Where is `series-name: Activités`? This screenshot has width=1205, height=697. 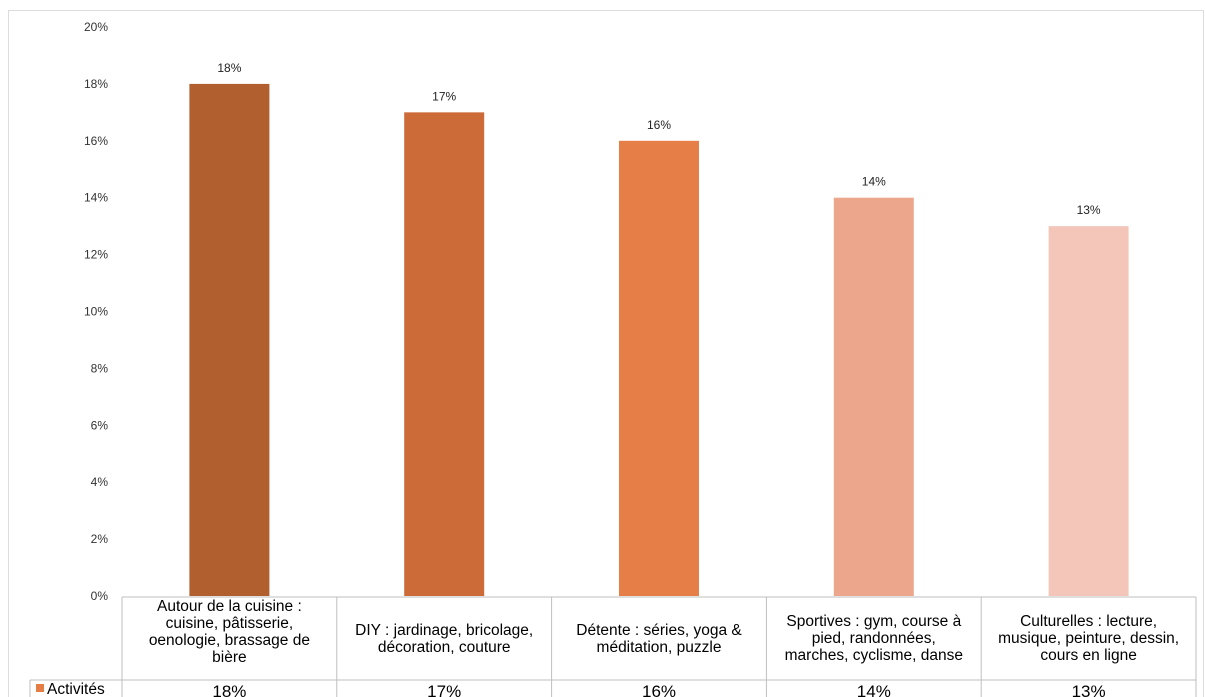
series-name: Activités is located at coordinates (76, 689).